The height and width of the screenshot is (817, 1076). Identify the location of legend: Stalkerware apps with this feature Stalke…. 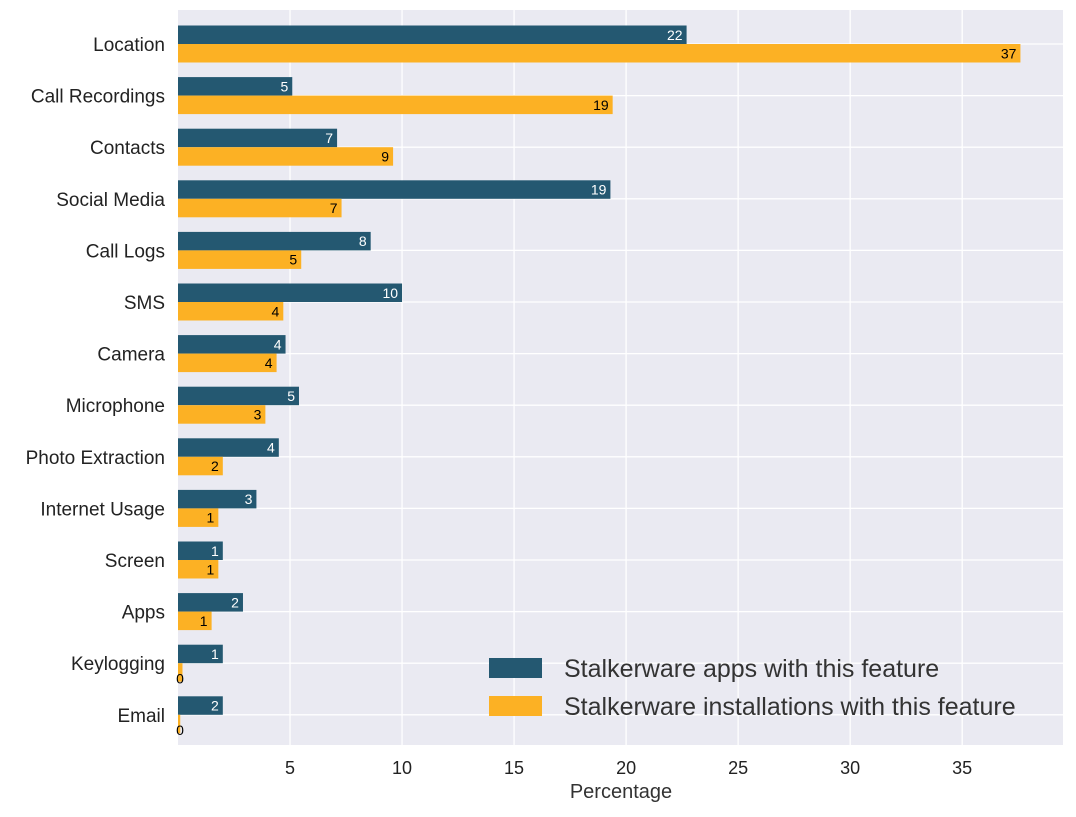
(752, 688).